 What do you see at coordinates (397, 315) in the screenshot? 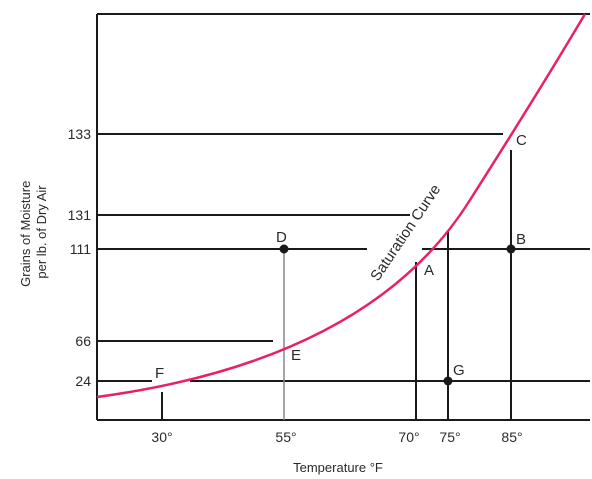
I see `point-markers` at bounding box center [397, 315].